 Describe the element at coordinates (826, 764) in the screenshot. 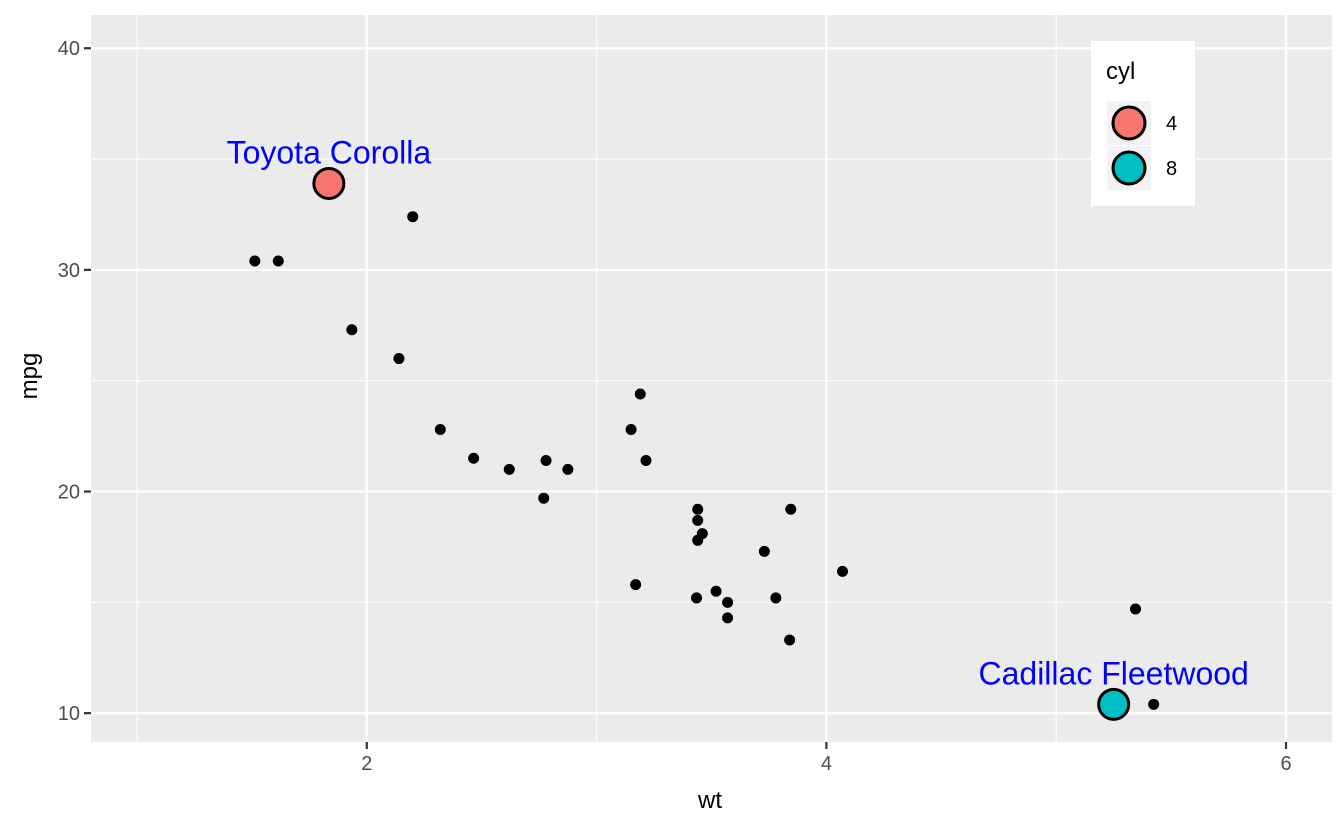

I see `x-tick-label: 4` at that location.